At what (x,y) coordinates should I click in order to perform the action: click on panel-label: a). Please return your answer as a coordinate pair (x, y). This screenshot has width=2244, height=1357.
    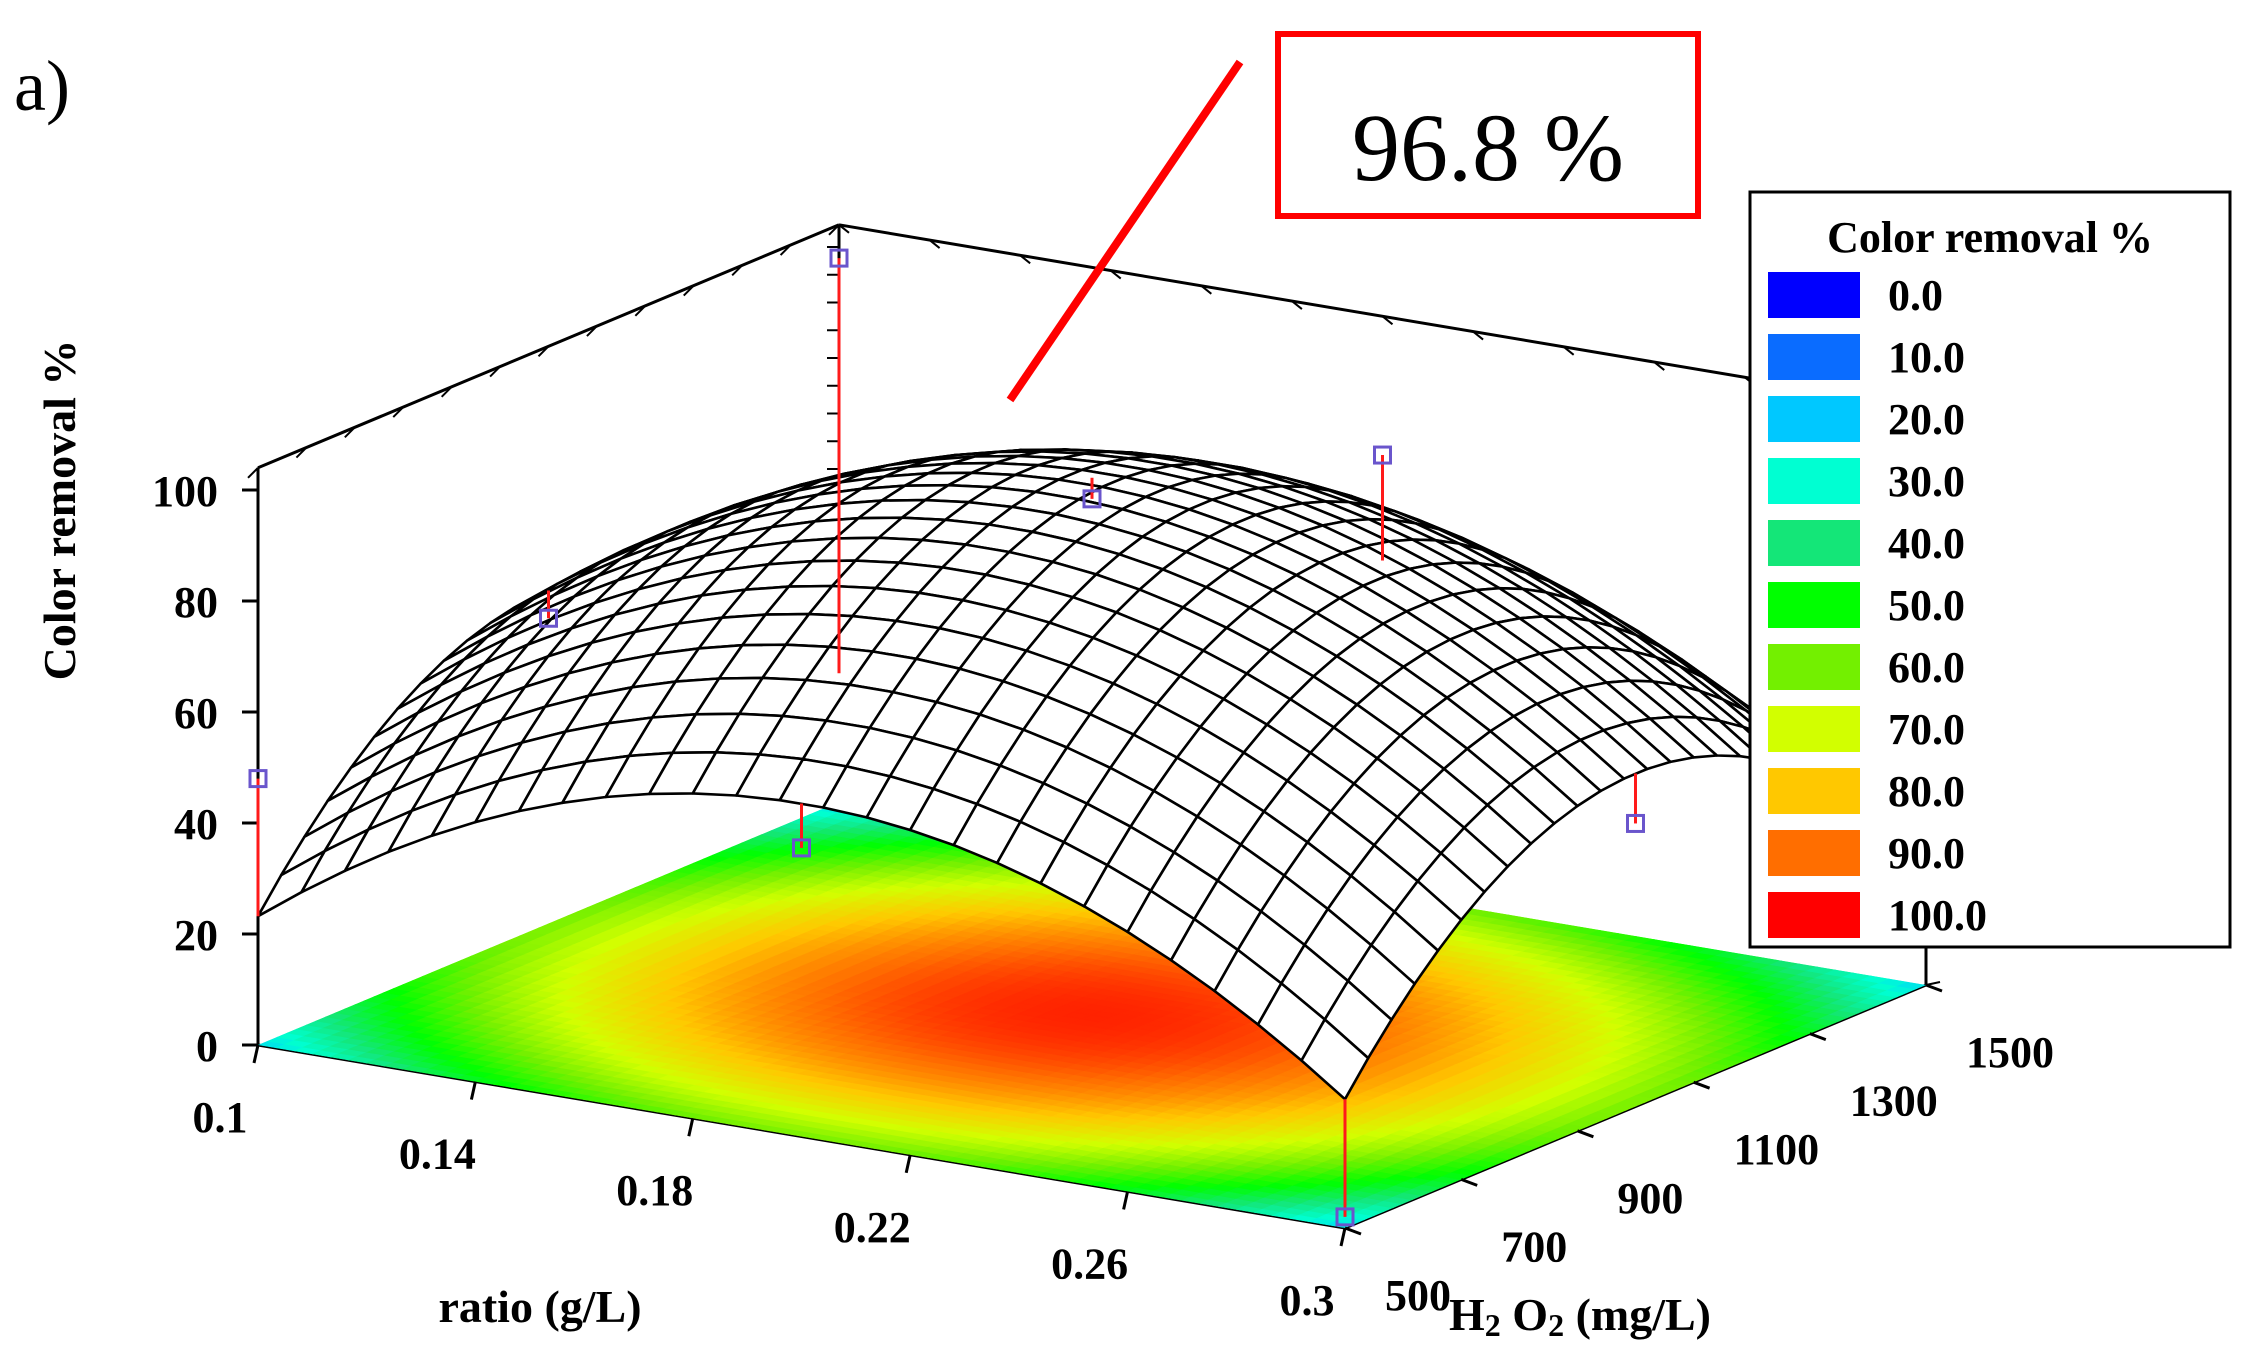
    Looking at the image, I should click on (42, 86).